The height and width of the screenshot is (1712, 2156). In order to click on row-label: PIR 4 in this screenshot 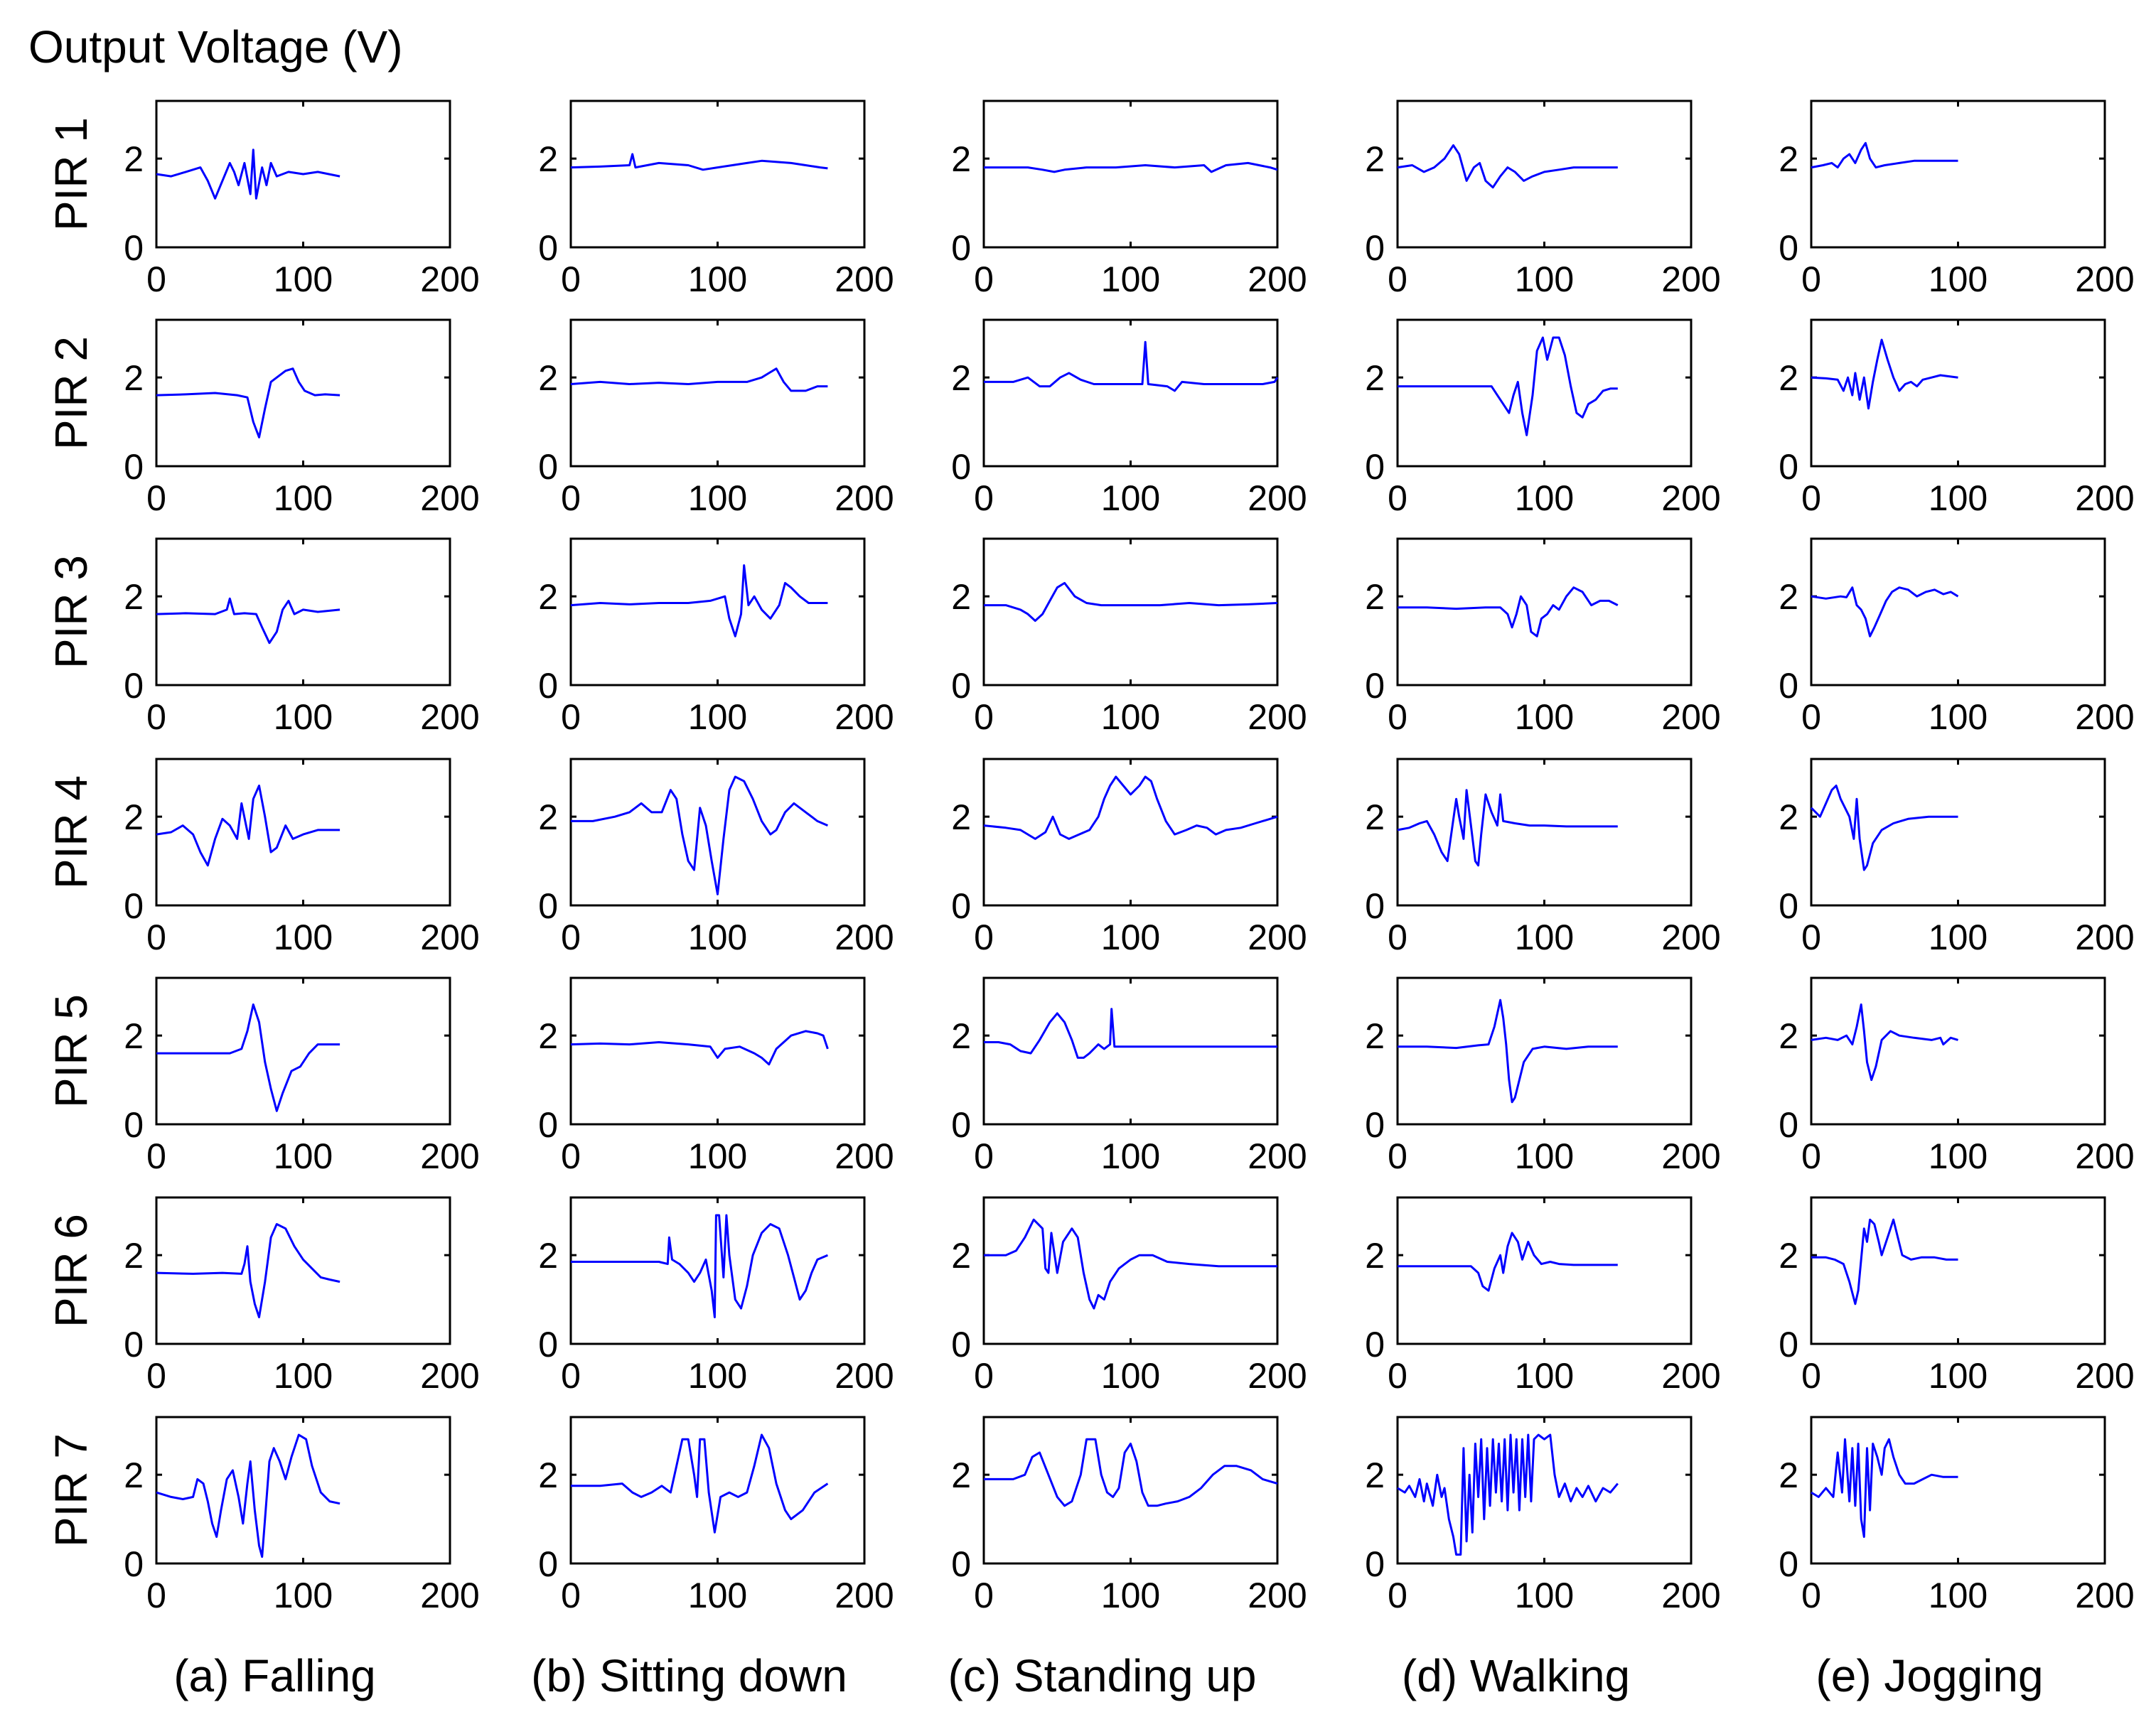, I will do `click(71, 832)`.